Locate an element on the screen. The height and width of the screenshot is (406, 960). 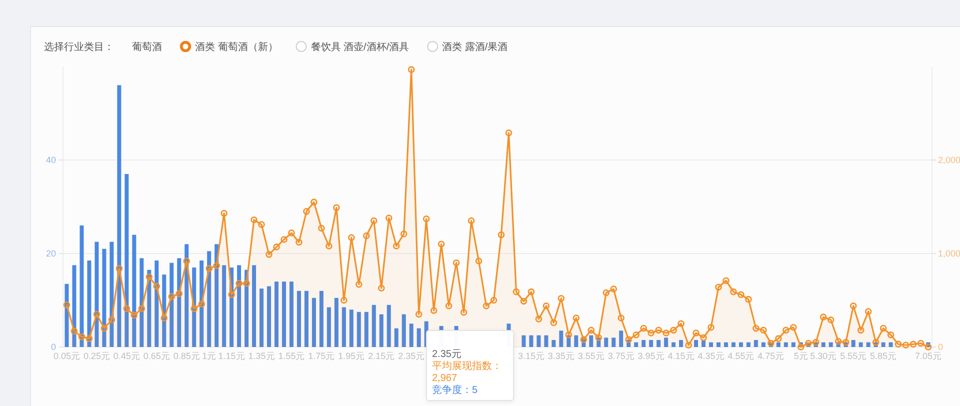
x-tick-label: 0.85元 is located at coordinates (186, 356).